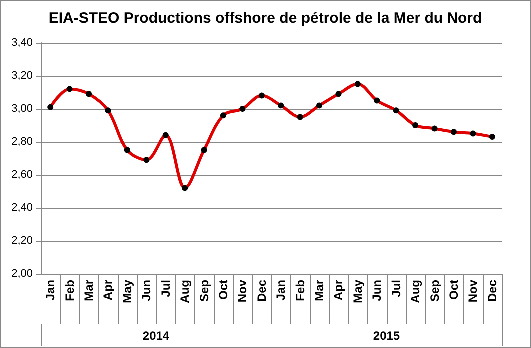 This screenshot has width=531, height=348. Describe the element at coordinates (22, 175) in the screenshot. I see `y-tick-label: 2,60` at that location.